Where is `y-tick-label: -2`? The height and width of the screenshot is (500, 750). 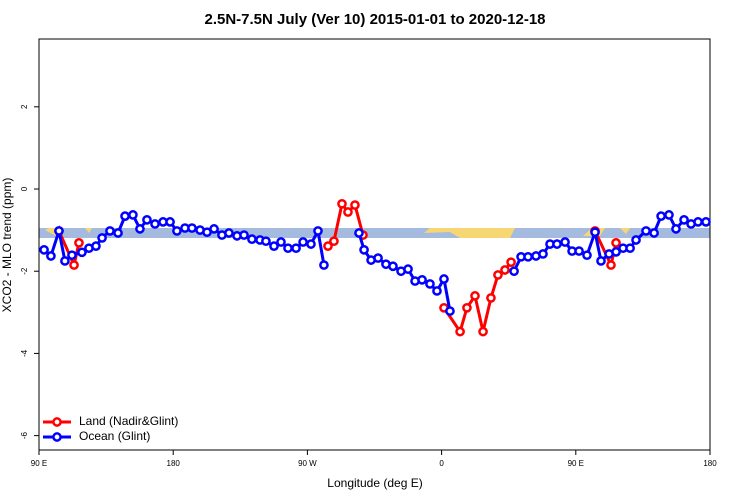
y-tick-label: -2 is located at coordinates (24, 271).